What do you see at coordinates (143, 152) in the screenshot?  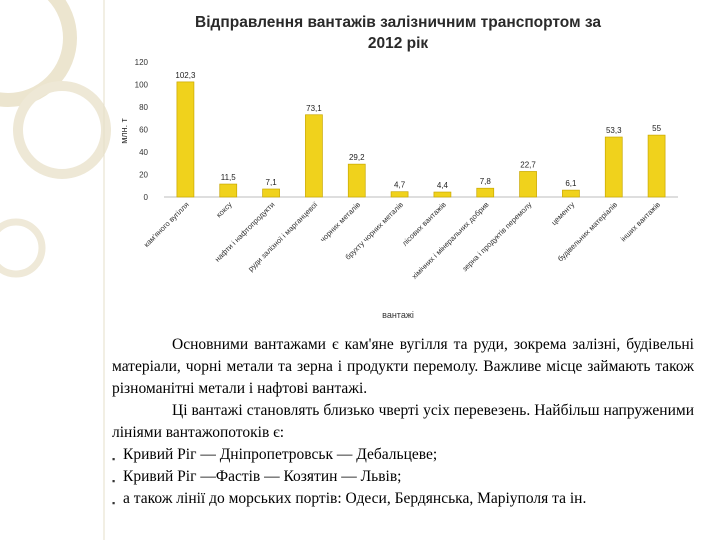 I see `y-tick-label: 40` at bounding box center [143, 152].